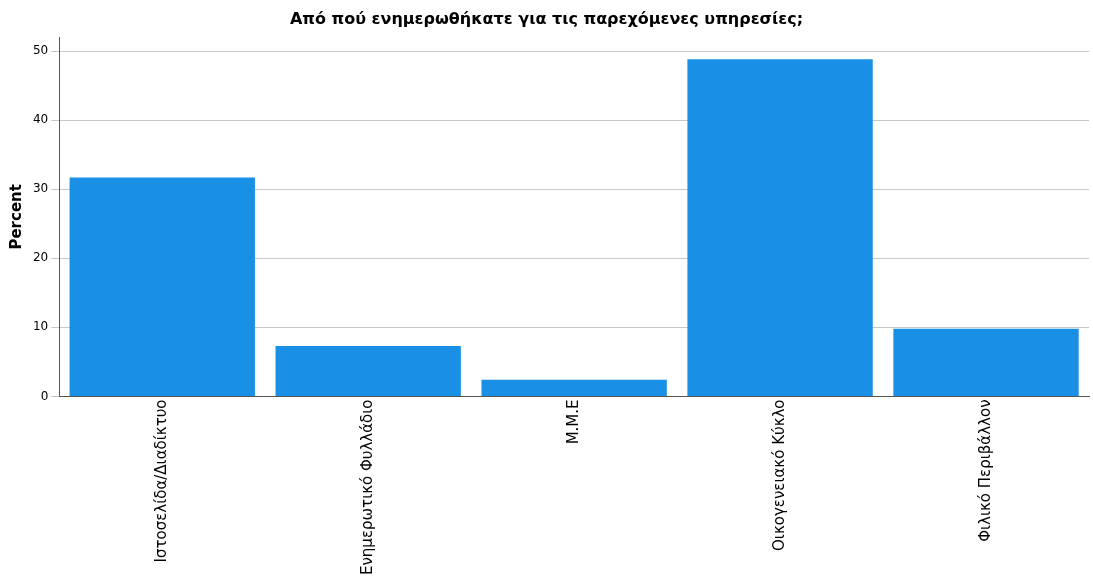 The height and width of the screenshot is (578, 1093). I want to click on x-tick-label: Οικογενειακό Κύκλο, so click(778, 475).